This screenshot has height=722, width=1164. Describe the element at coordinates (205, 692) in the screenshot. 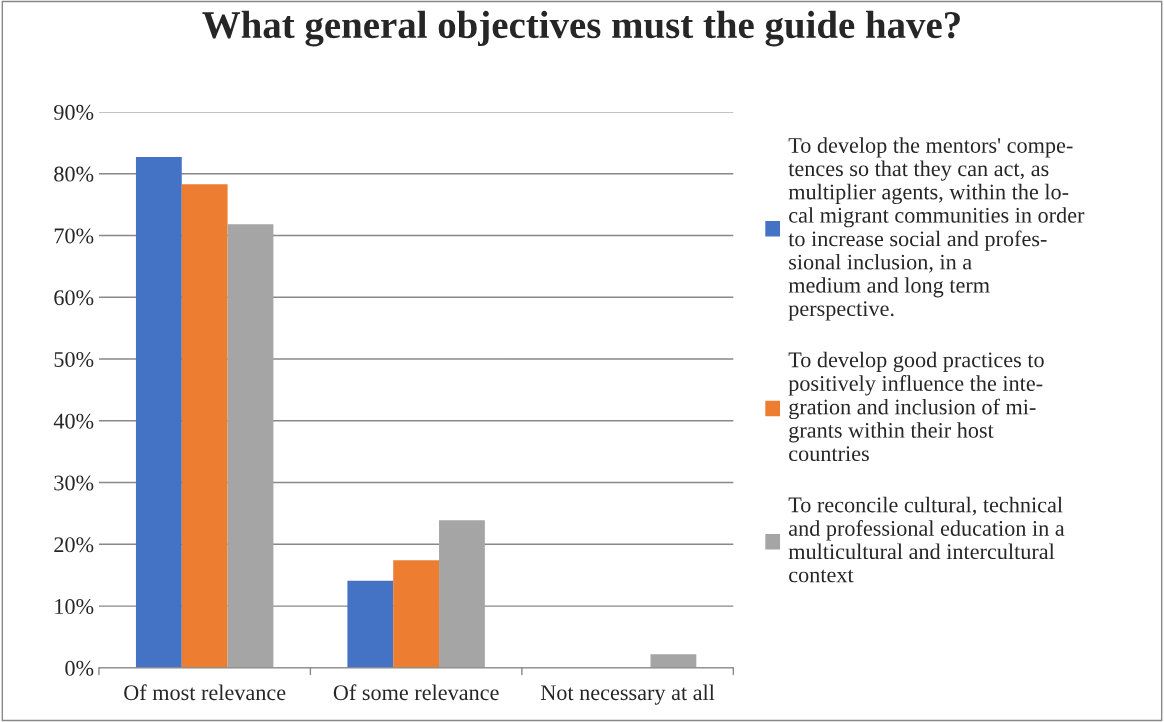

I see `x-tick-label: Of most relevance` at that location.